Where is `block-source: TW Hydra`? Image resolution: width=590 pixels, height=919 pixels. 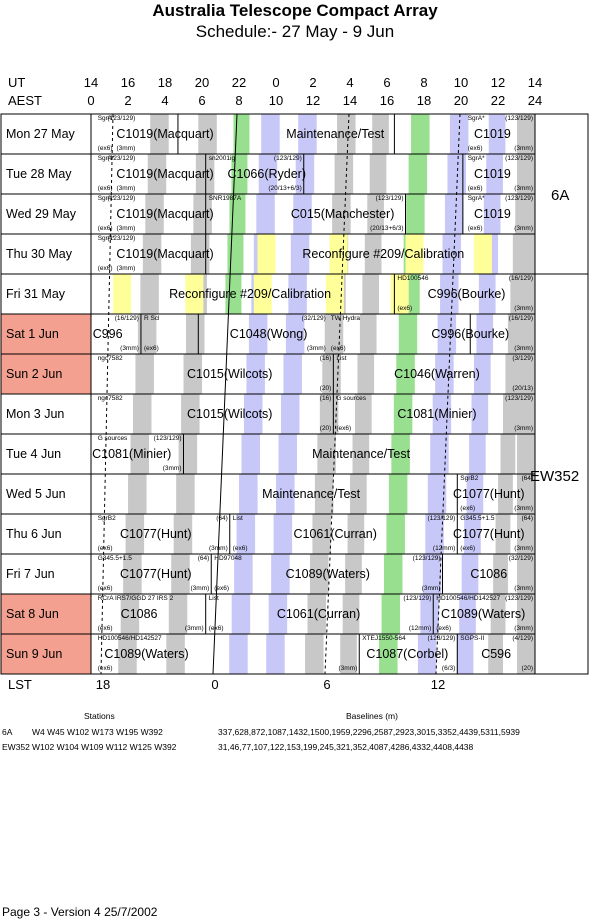 block-source: TW Hydra is located at coordinates (345, 318).